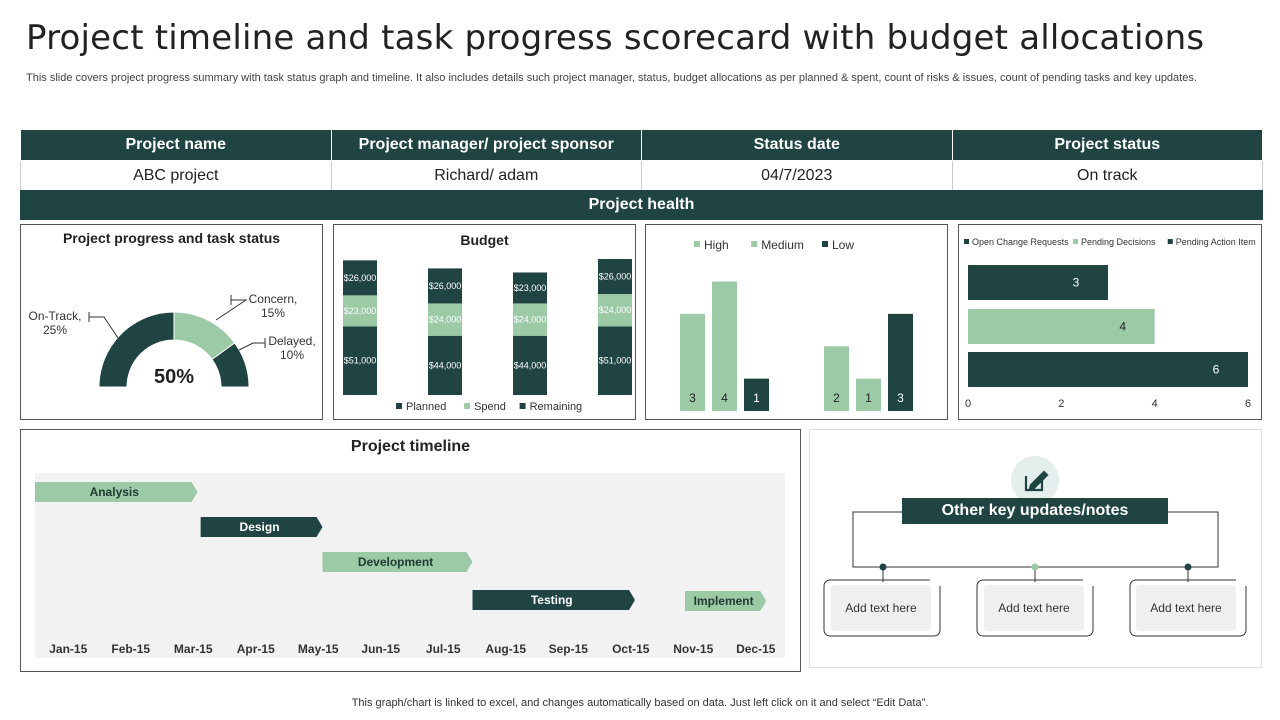  What do you see at coordinates (176, 145) in the screenshot?
I see `header-project-name: Project name` at bounding box center [176, 145].